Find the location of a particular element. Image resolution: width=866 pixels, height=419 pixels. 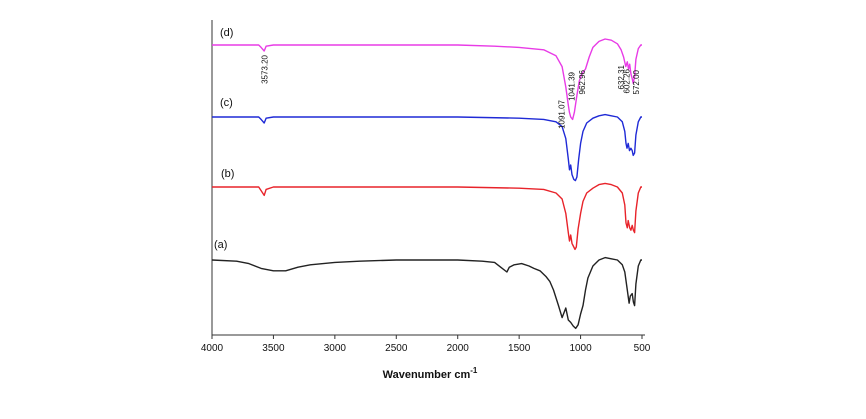

x-axis-ticks: 4000 3500 3000 2500 2000 1500 1000 500 is located at coordinates (426, 344).